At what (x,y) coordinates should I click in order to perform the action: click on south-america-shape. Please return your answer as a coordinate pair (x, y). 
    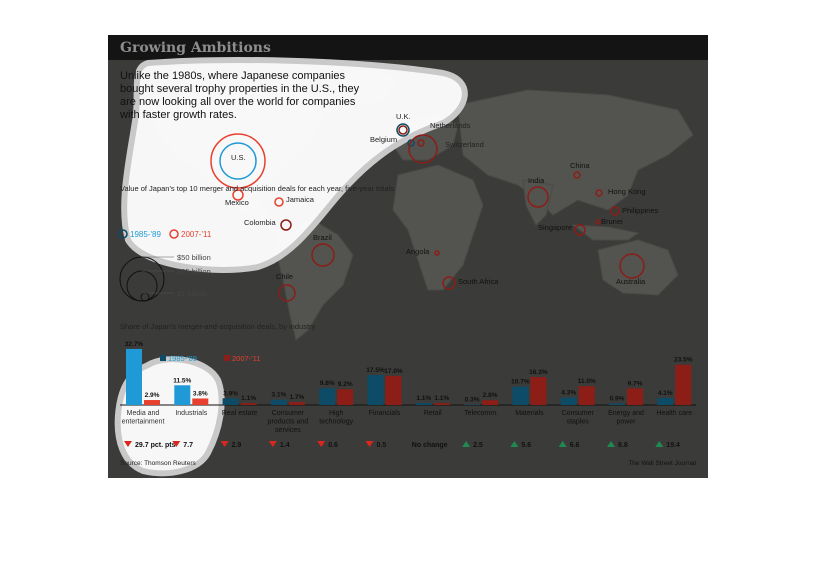
    Looking at the image, I should click on (314, 280).